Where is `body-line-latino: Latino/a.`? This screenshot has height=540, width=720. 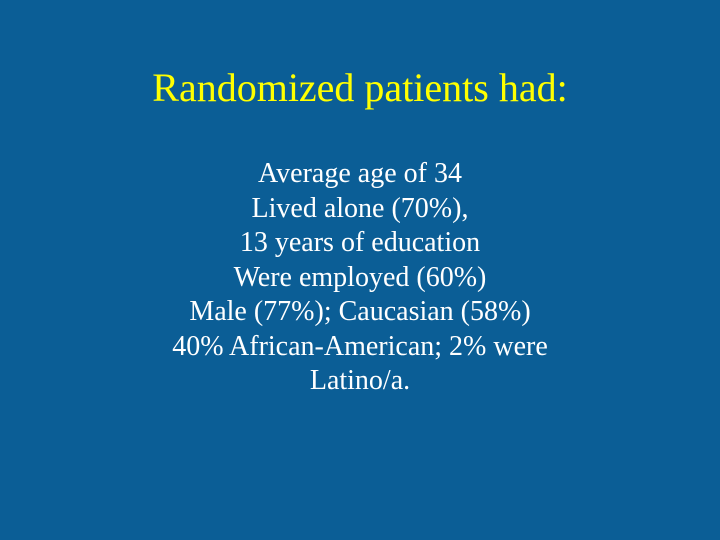 body-line-latino: Latino/a. is located at coordinates (360, 380).